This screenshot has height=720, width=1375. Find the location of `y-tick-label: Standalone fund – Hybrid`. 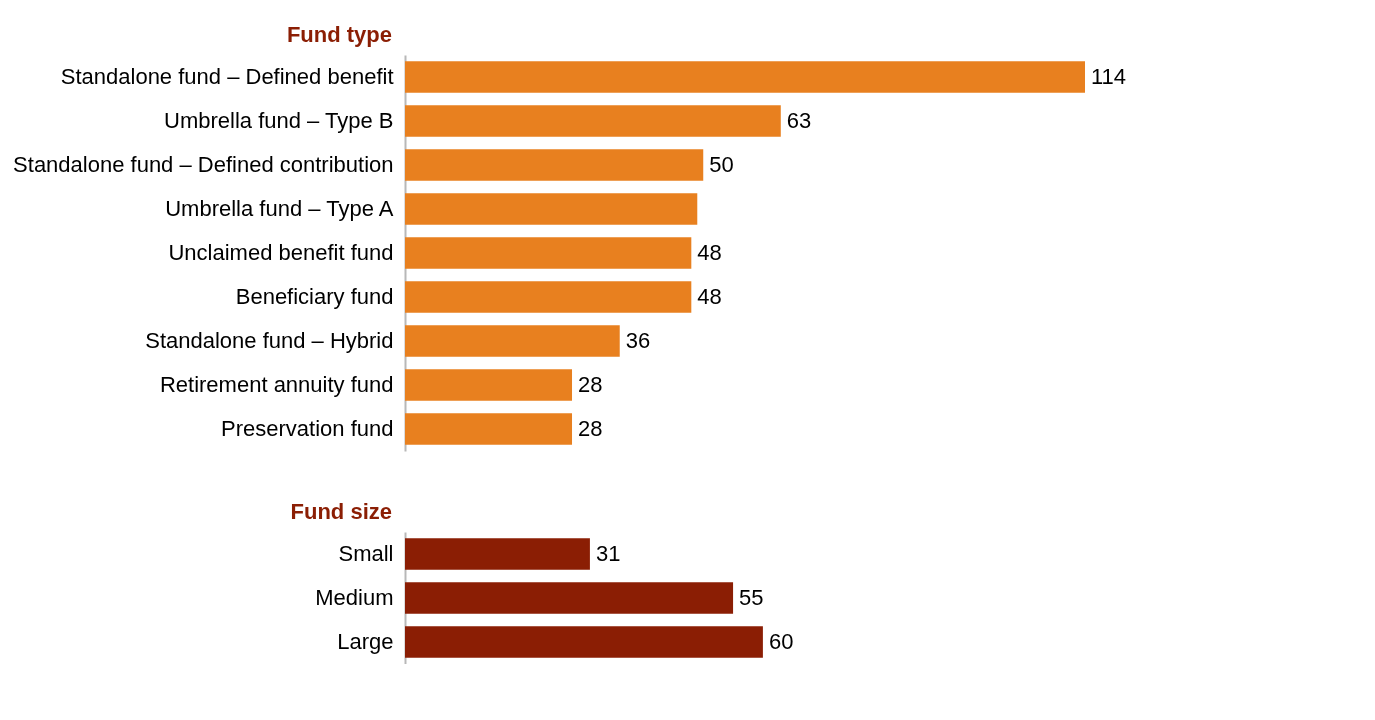

y-tick-label: Standalone fund – Hybrid is located at coordinates (269, 340).